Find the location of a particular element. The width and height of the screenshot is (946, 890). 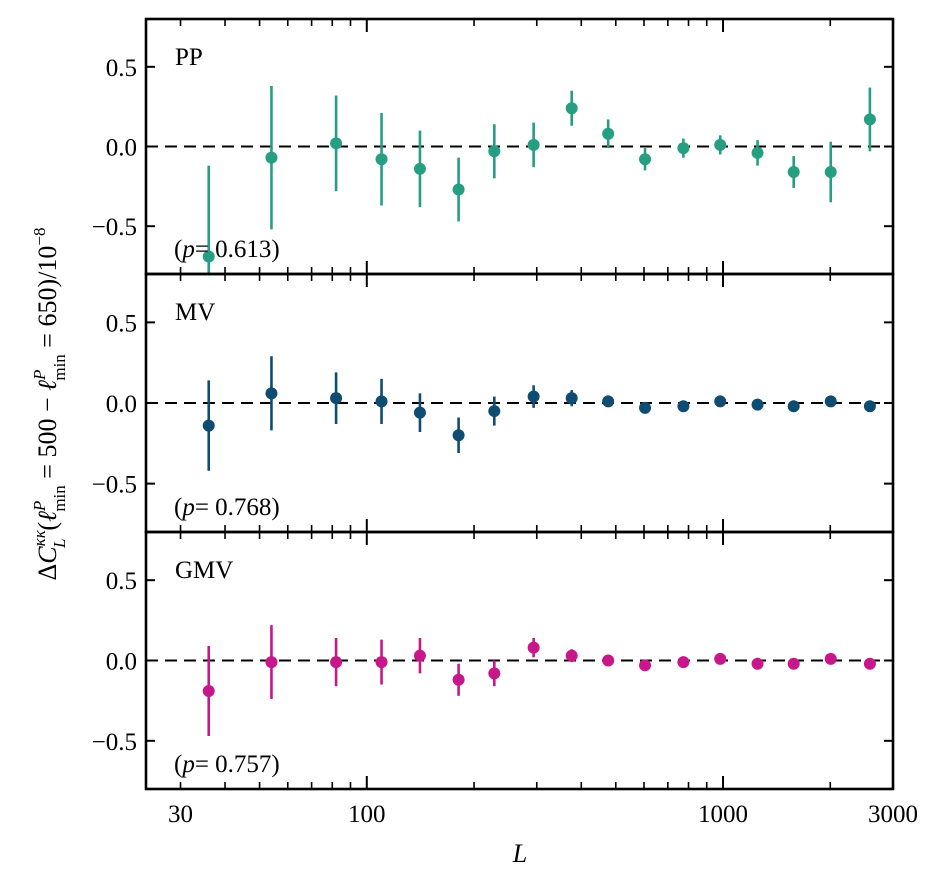

x-tick-label: 1000 is located at coordinates (723, 814).